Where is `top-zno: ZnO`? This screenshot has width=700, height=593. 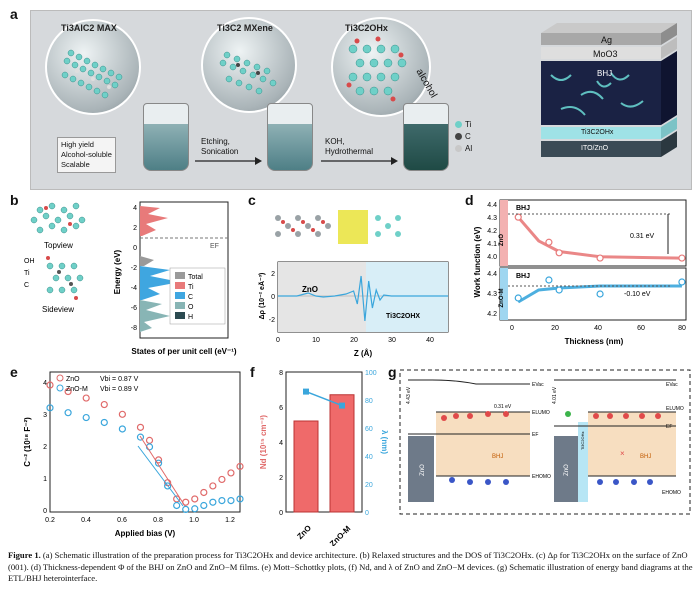
top-zno: ZnO is located at coordinates (502, 240).